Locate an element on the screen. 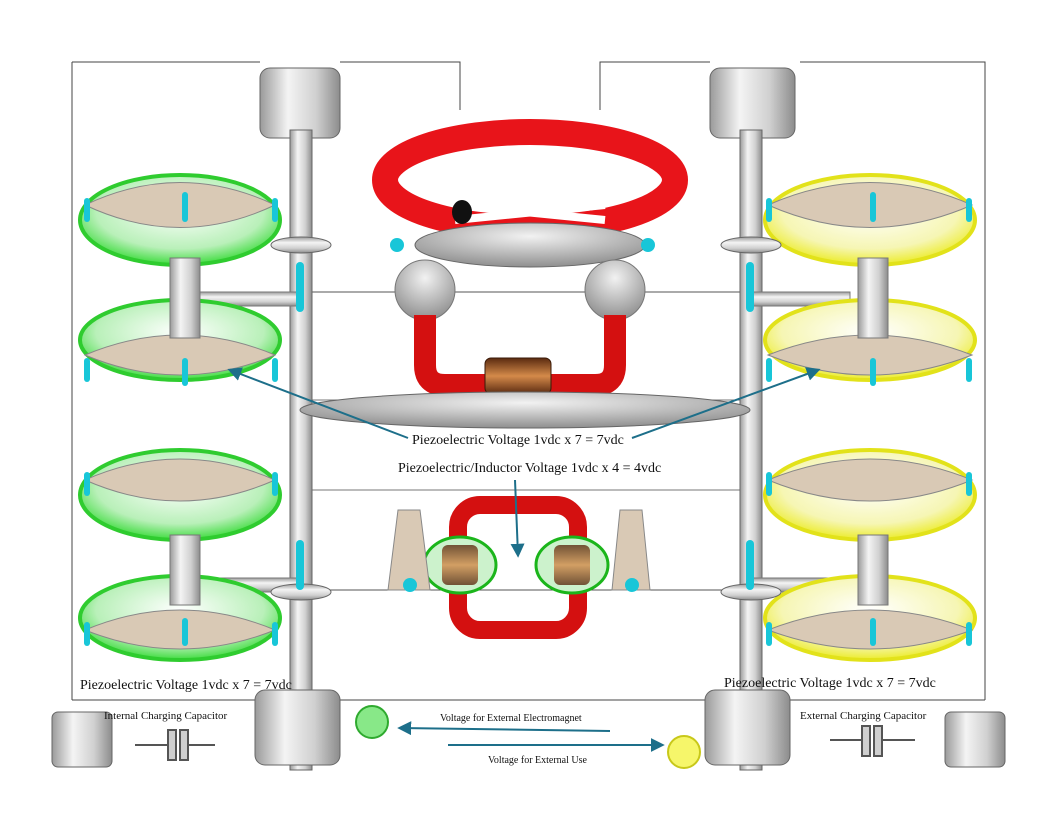 Image resolution: width=1056 pixels, height=821 pixels. green-indicator-icon is located at coordinates (372, 722).